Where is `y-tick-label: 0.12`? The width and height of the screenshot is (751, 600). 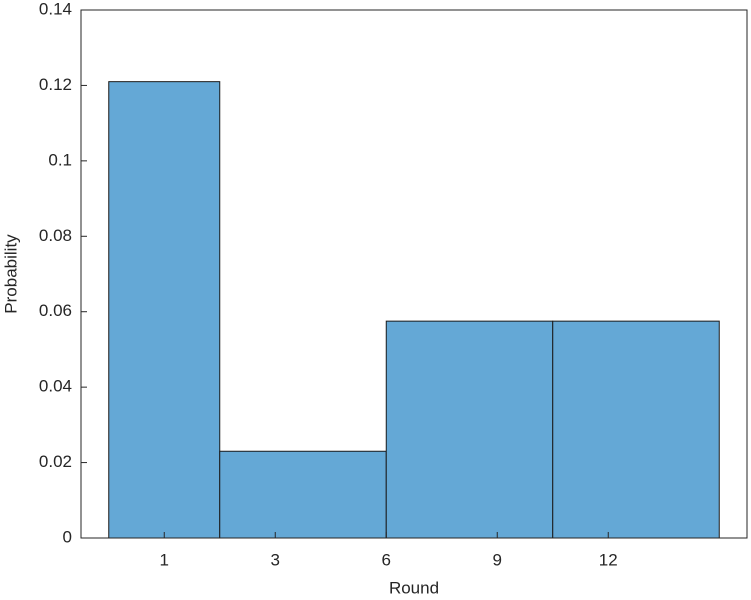
y-tick-label: 0.12 is located at coordinates (55, 84).